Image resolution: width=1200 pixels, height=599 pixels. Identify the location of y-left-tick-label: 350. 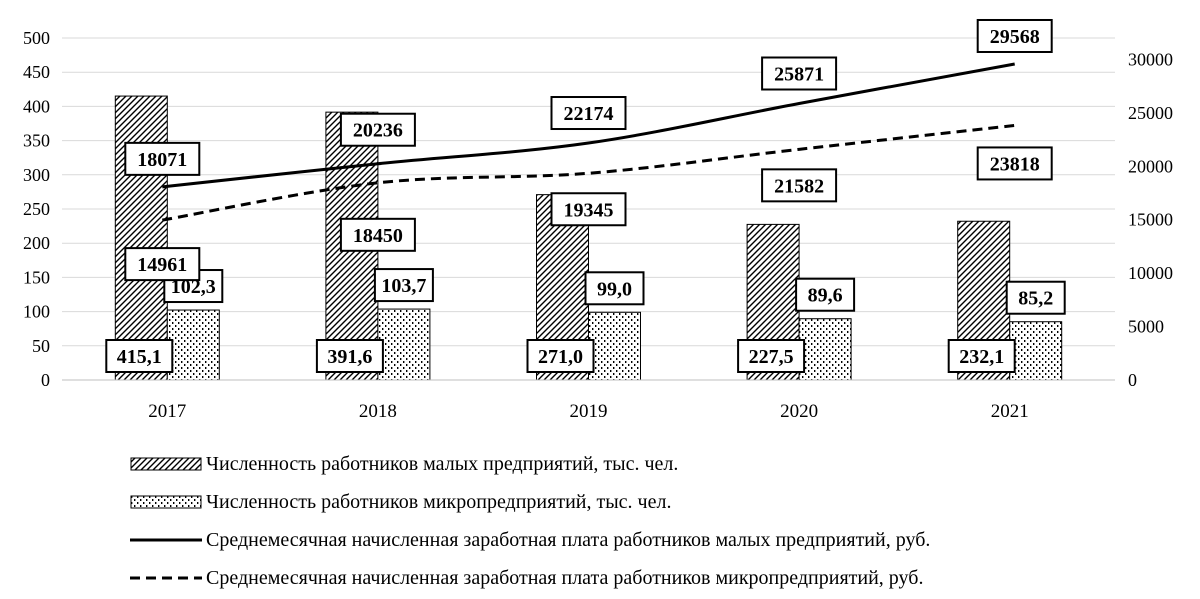
(36, 141).